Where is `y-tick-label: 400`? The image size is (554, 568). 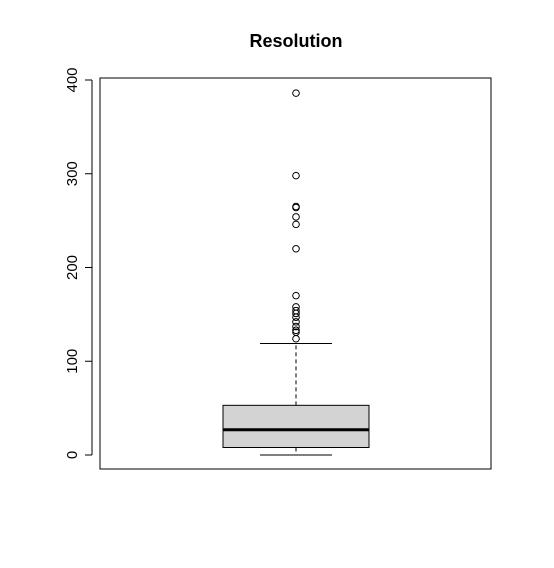
y-tick-label: 400 is located at coordinates (72, 79).